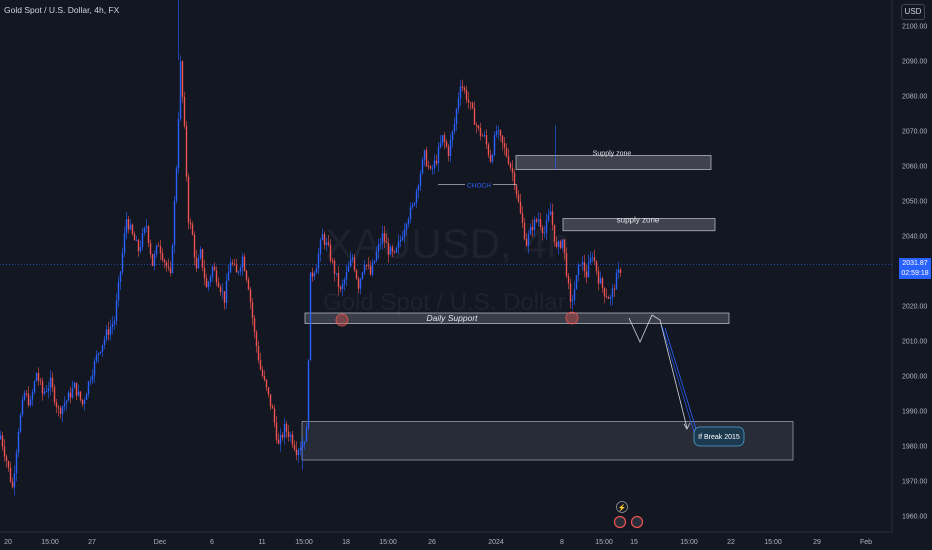 This screenshot has height=550, width=932. What do you see at coordinates (915, 268) in the screenshot?
I see `last-price-tag: 2031.87 02:59:18` at bounding box center [915, 268].